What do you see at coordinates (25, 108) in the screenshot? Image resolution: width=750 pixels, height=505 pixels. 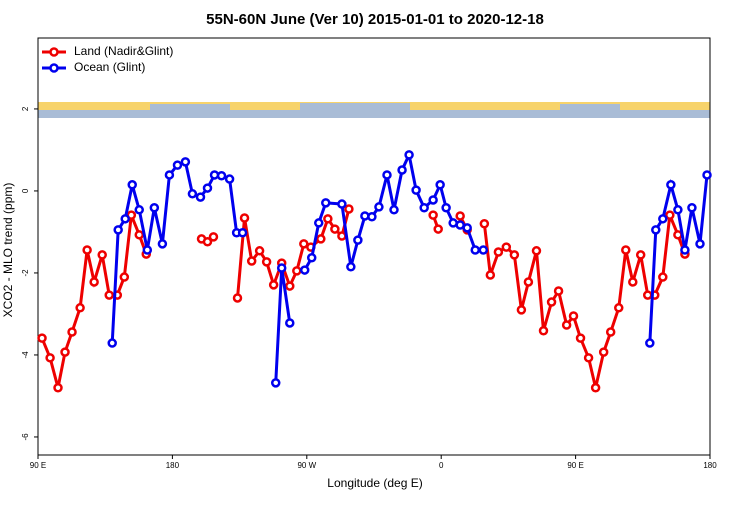 I see `y-tick-label: 2` at bounding box center [25, 108].